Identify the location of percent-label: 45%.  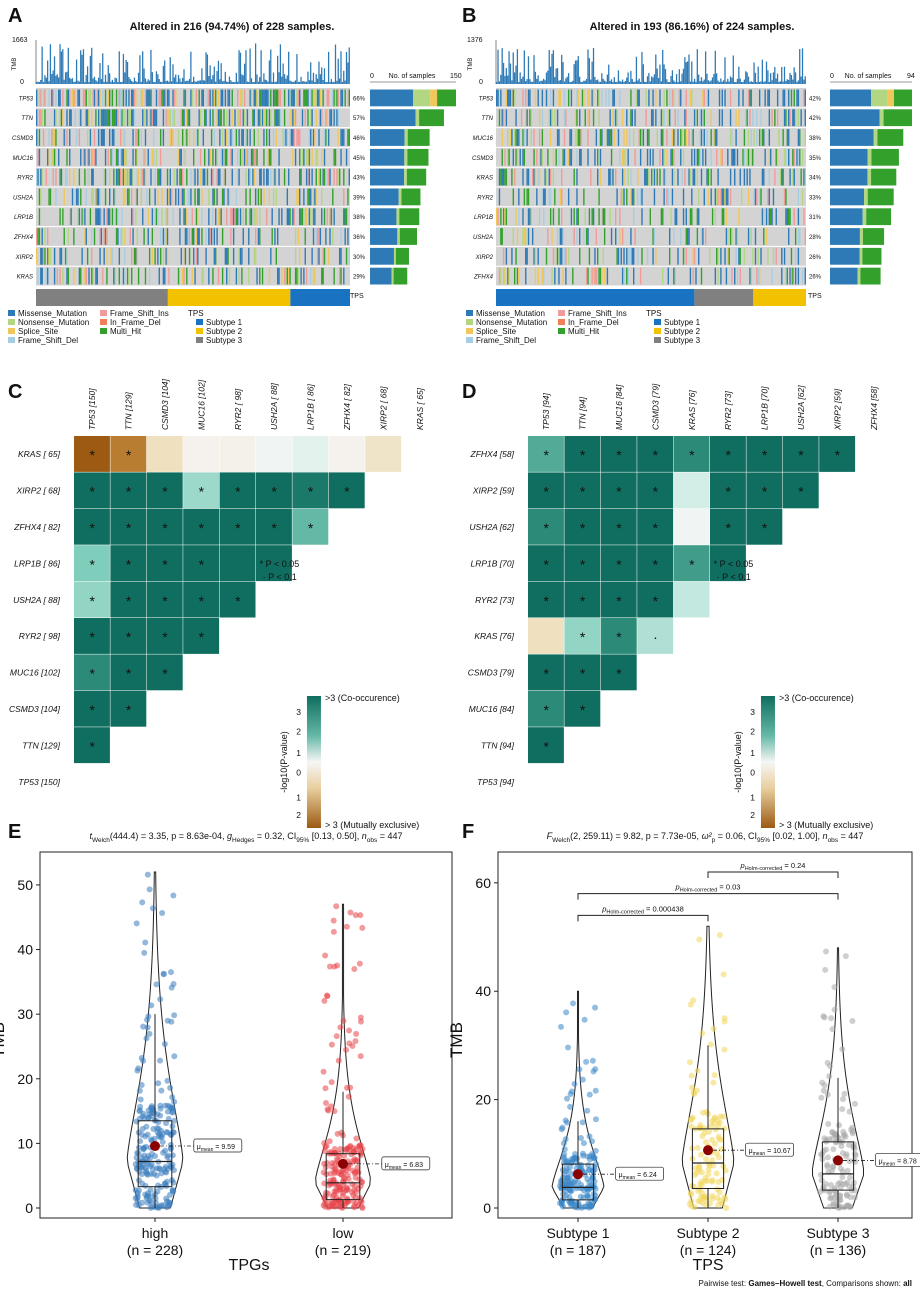
(359, 159).